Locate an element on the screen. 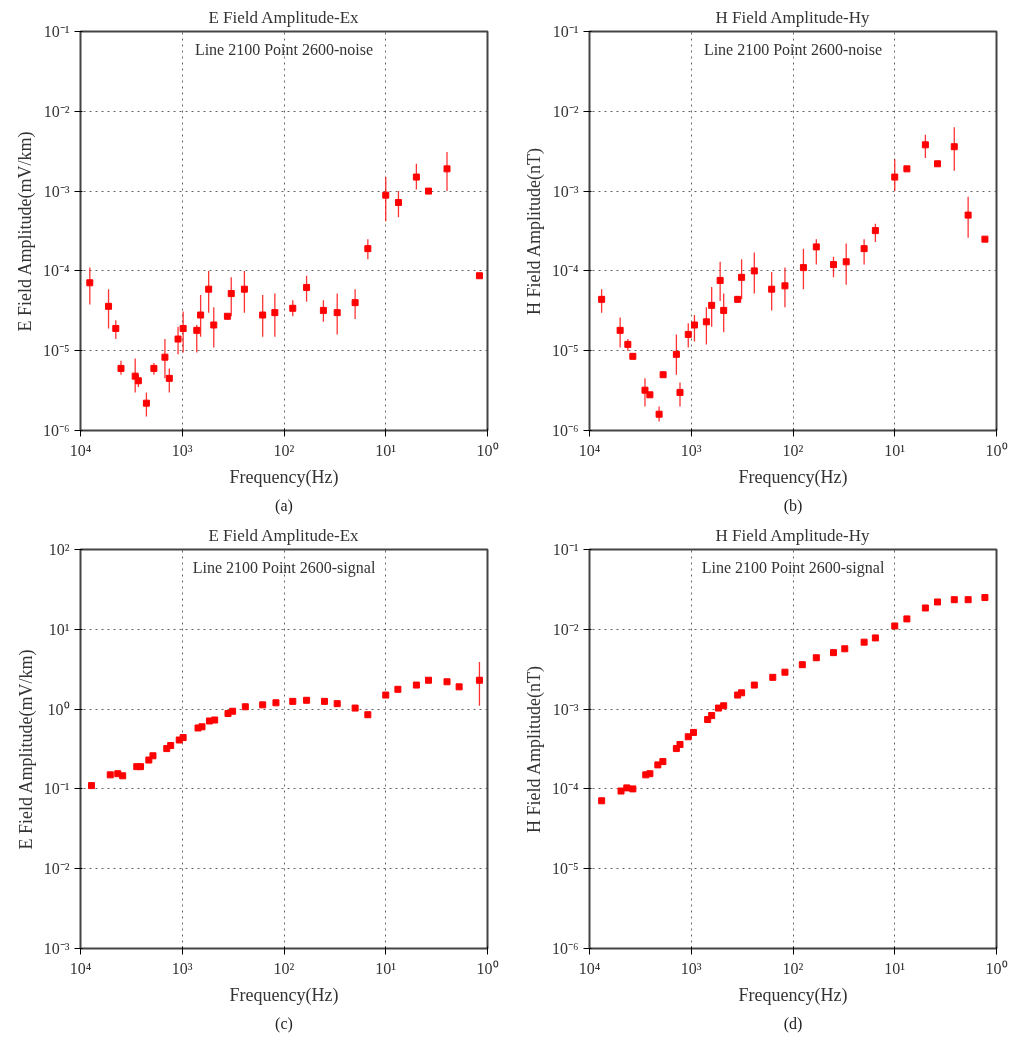 The width and height of the screenshot is (1019, 1037). text: (a) is located at coordinates (284, 505).